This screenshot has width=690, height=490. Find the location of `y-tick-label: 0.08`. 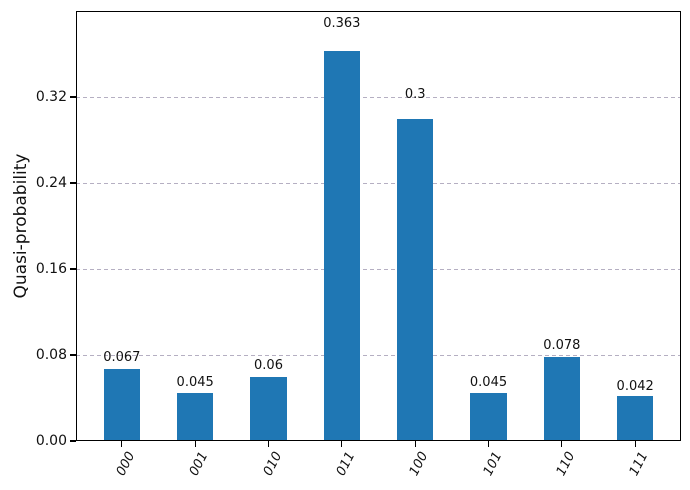

y-tick-label: 0.08 is located at coordinates (51, 354).